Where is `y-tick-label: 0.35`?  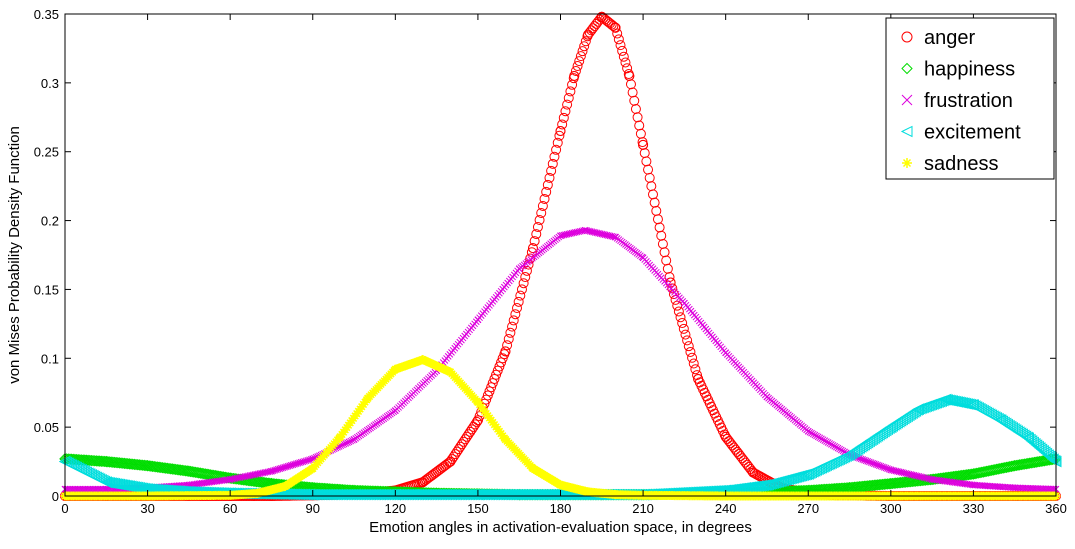 y-tick-label: 0.35 is located at coordinates (46, 14).